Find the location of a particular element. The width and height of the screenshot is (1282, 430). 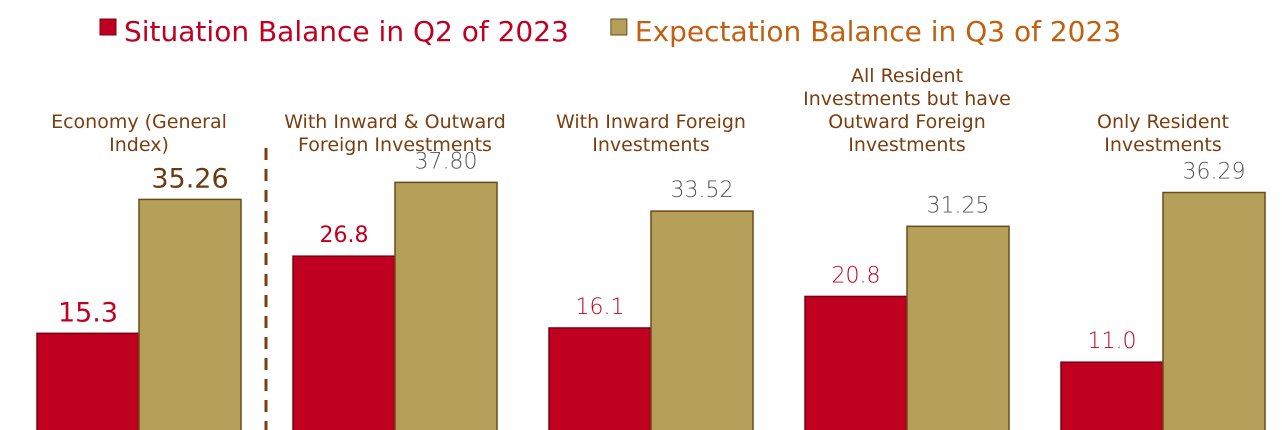

value-label: 15.3 is located at coordinates (88, 312).